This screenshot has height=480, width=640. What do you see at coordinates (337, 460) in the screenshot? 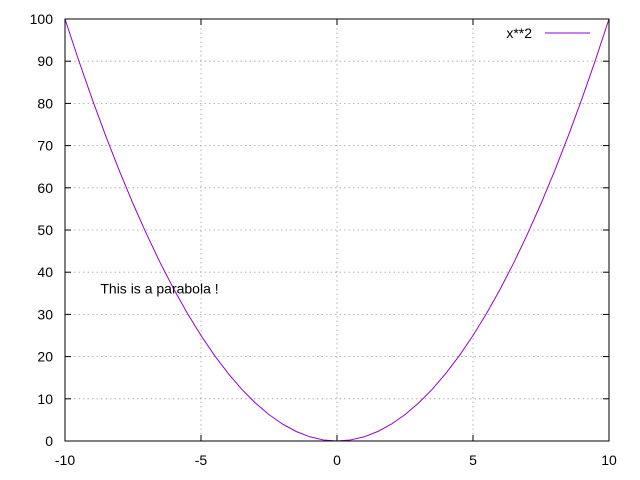
I see `x-tick-label: 0` at bounding box center [337, 460].